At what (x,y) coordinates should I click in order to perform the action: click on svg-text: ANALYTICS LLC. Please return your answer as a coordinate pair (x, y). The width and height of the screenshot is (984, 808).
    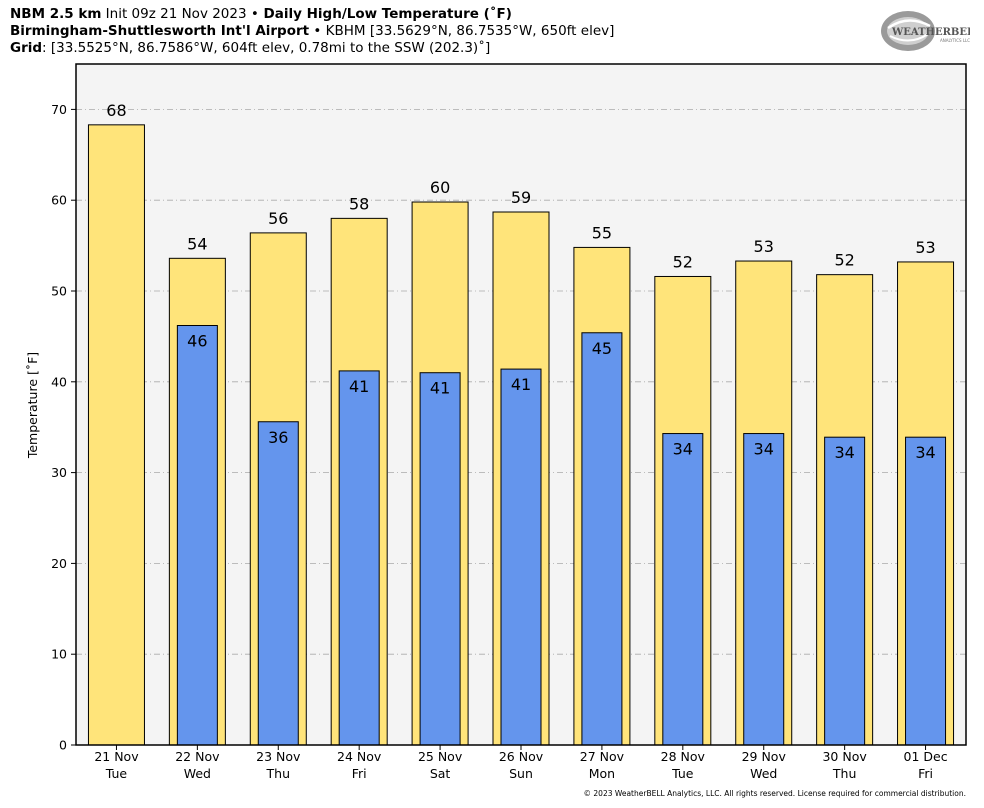
    Looking at the image, I should click on (955, 40).